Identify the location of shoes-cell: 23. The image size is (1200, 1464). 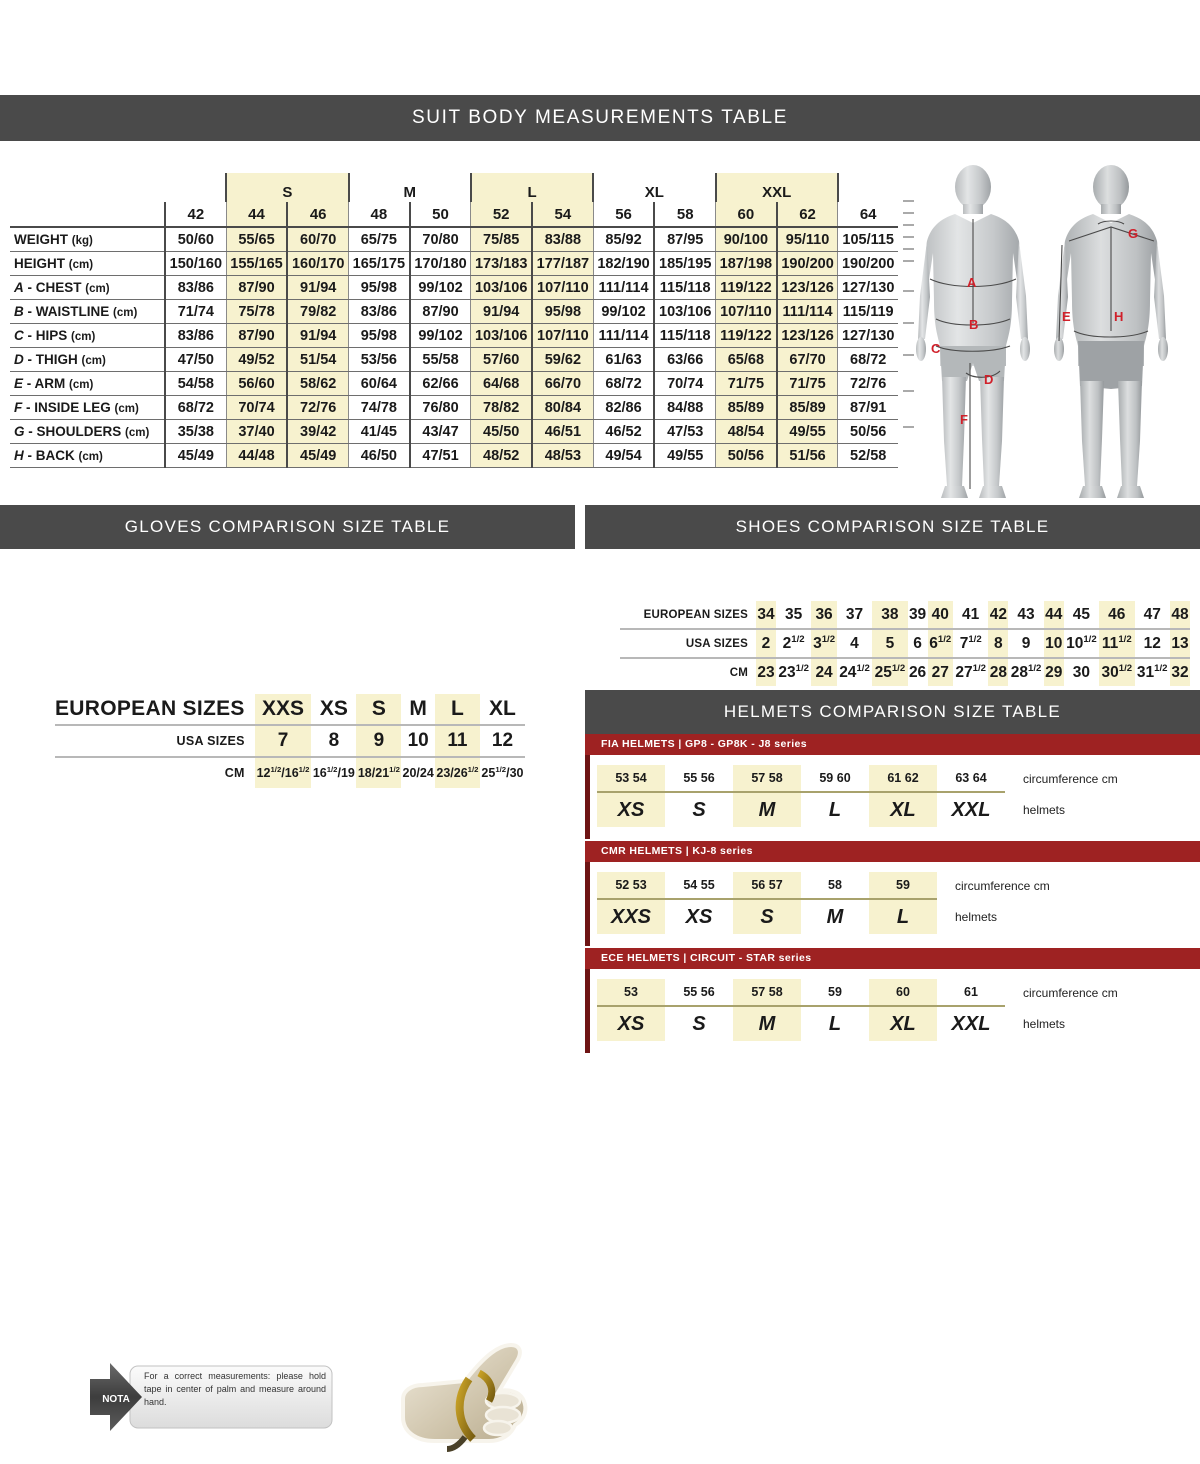
(766, 672).